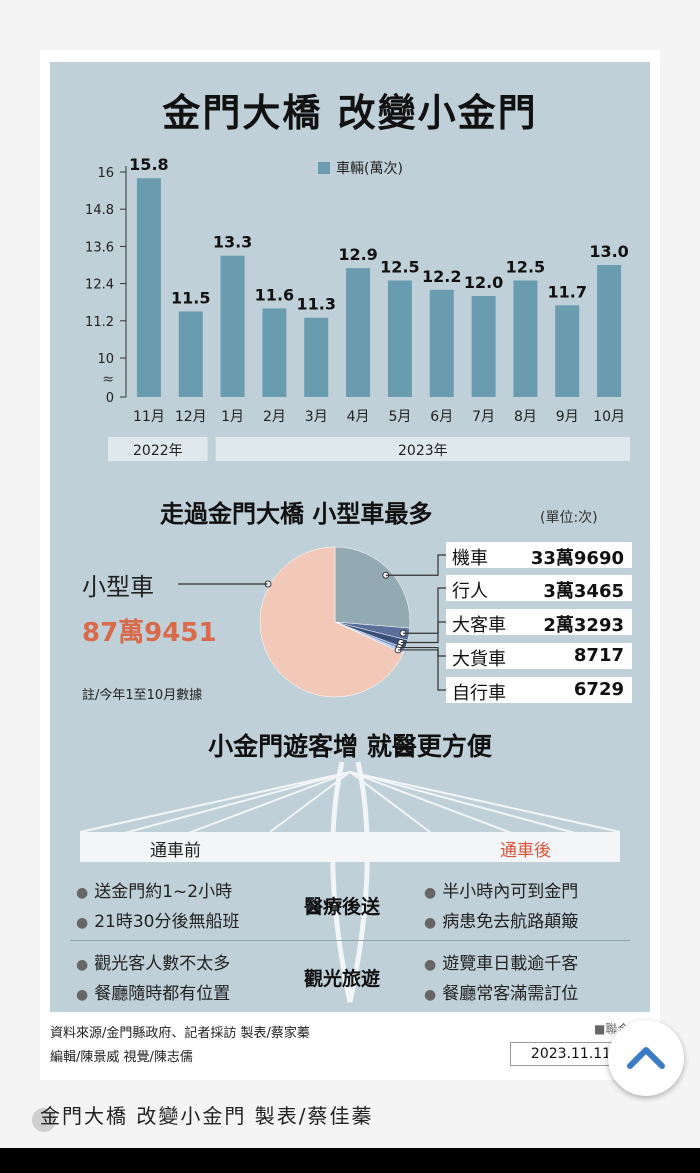 This screenshot has width=700, height=1173. I want to click on axis-break-mark: ≈, so click(108, 380).